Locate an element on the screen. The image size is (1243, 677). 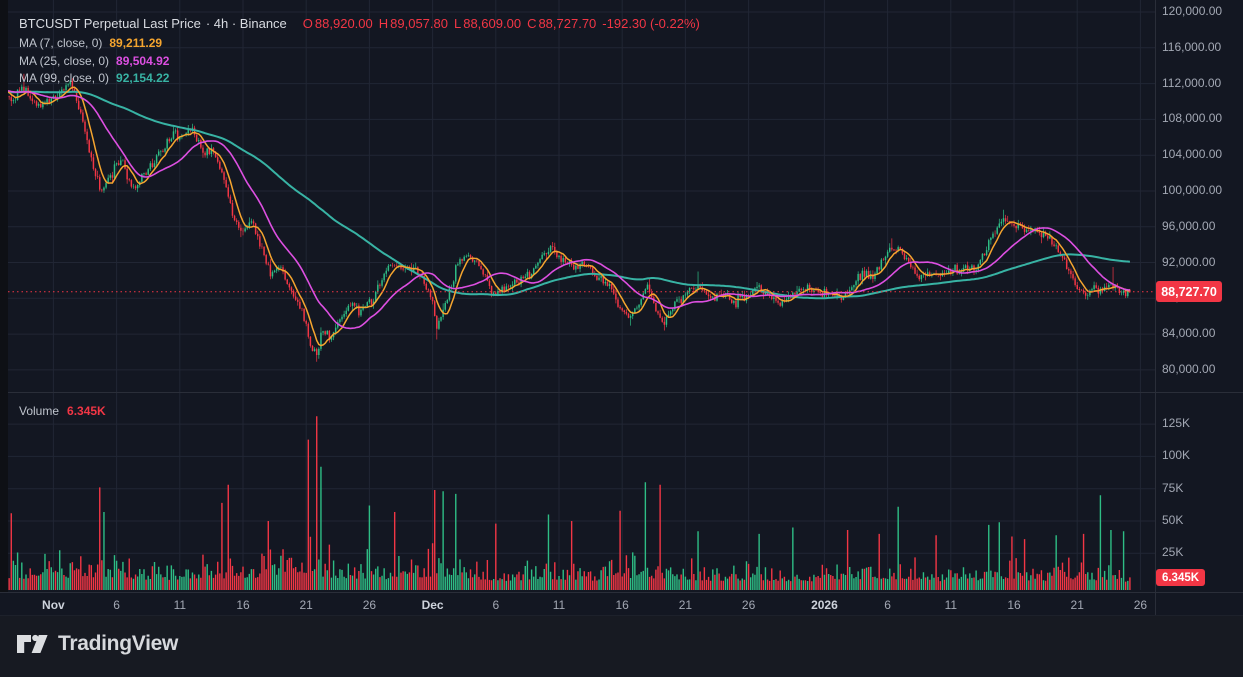
time-axis-label: Dec is located at coordinates (432, 605).